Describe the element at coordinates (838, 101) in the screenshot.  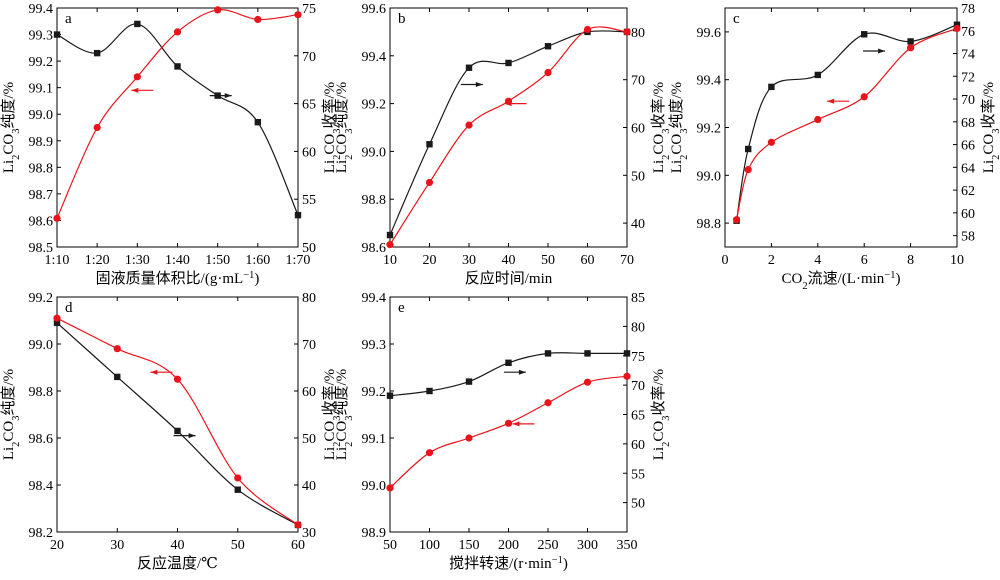
I see `red-axis-arrow` at that location.